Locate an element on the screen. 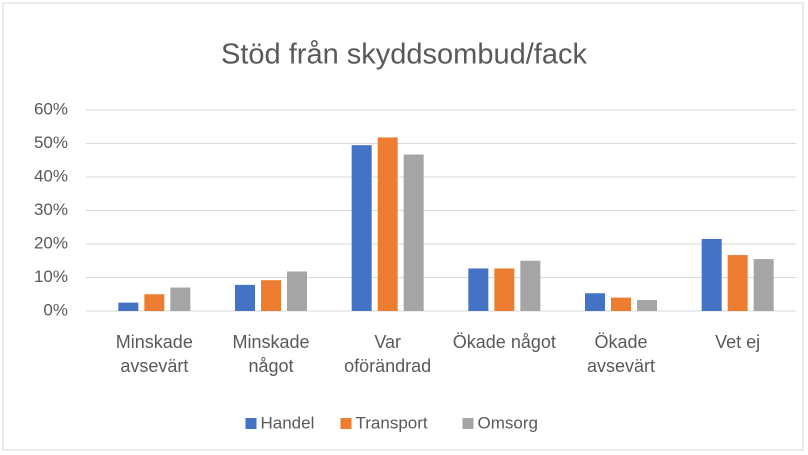 This screenshot has width=808, height=455. x-tick-label: Minskade avsevärt is located at coordinates (154, 354).